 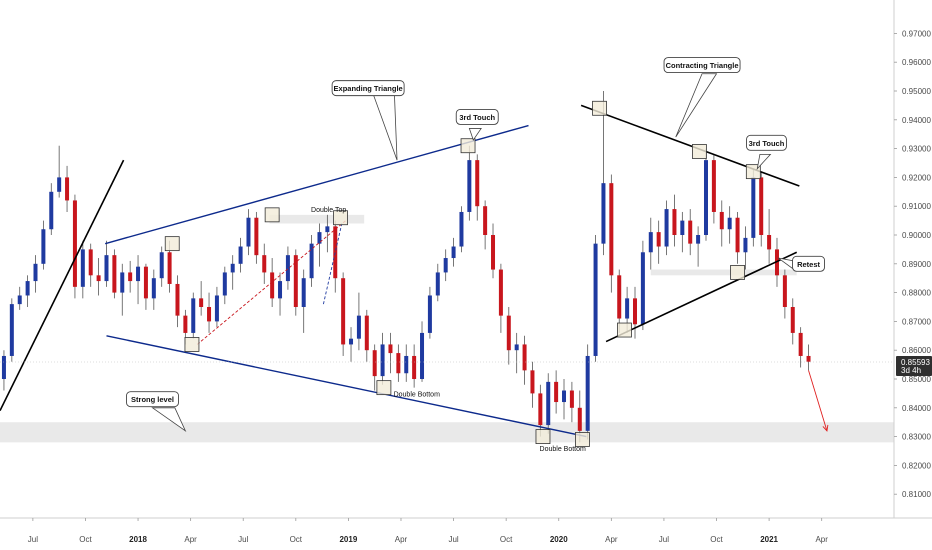 What do you see at coordinates (368, 120) in the screenshot?
I see `callout-expanding-triangle: Expanding Triangle` at bounding box center [368, 120].